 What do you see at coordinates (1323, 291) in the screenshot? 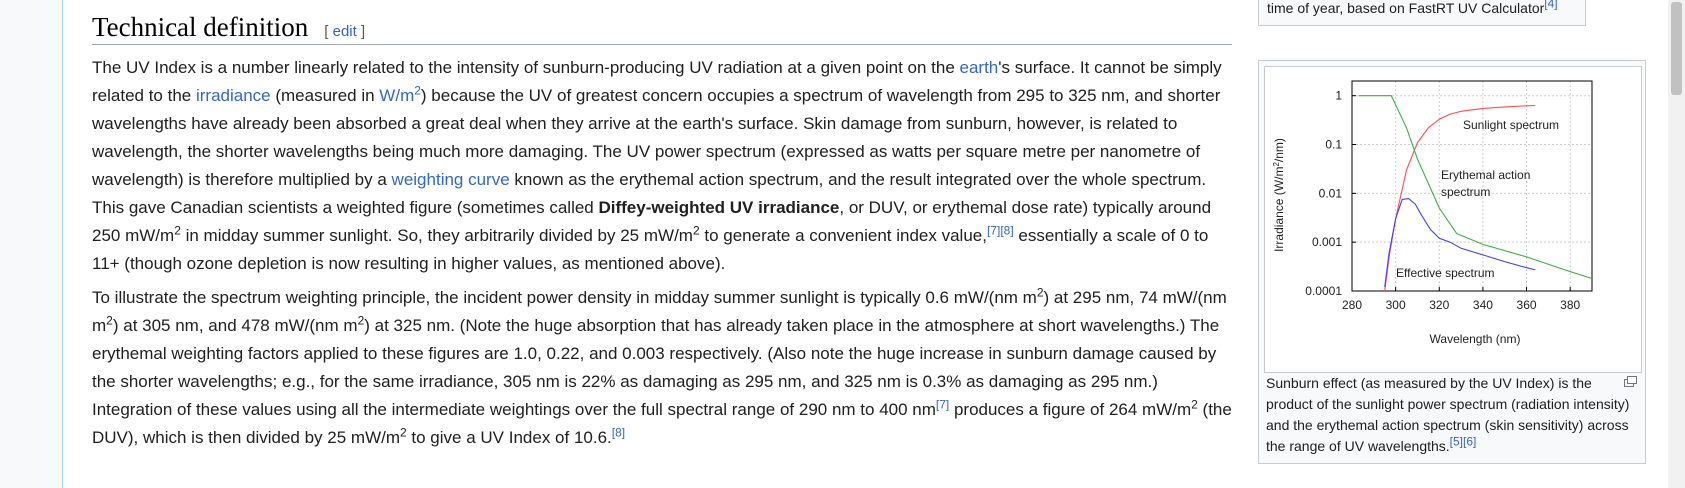
I see `y-tick-label: 0.0001` at bounding box center [1323, 291].